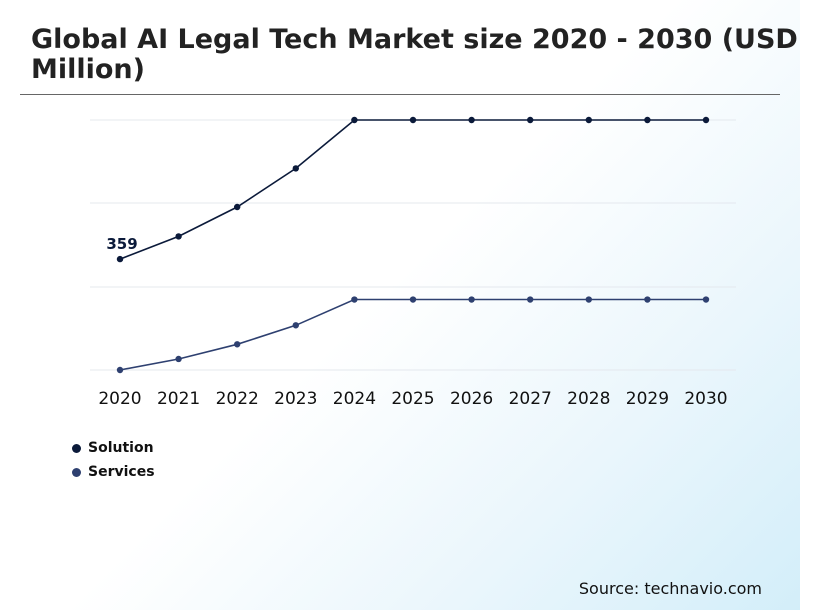 This screenshot has width=826, height=610. I want to click on legend-label-solution: Solution, so click(121, 448).